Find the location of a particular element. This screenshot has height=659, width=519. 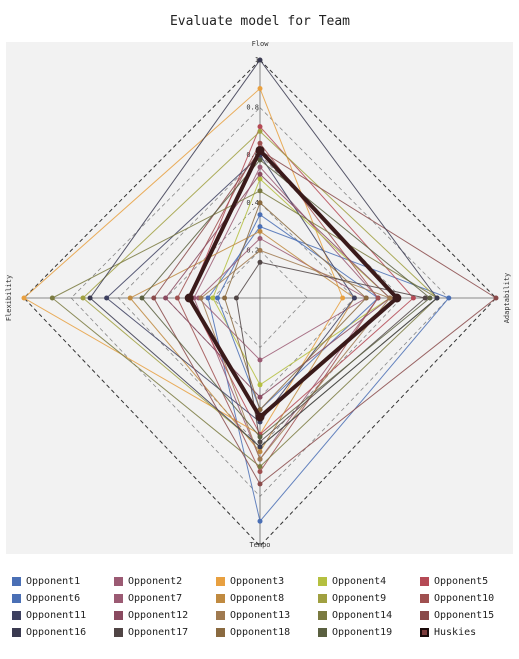

legend-label: Opponent5 is located at coordinates (461, 581).